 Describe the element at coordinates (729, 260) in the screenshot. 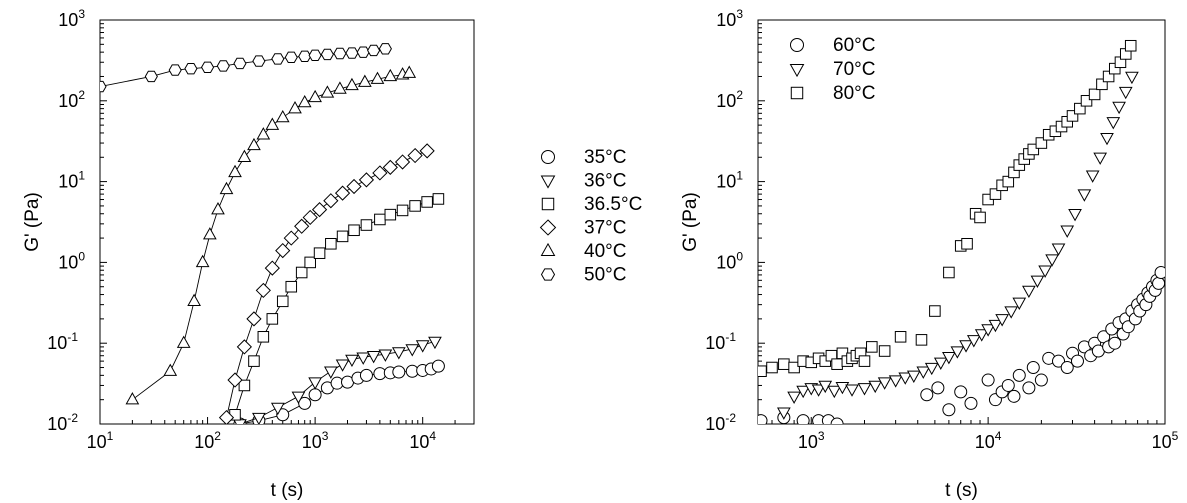

I see `y-tick-label: 10⁰` at that location.